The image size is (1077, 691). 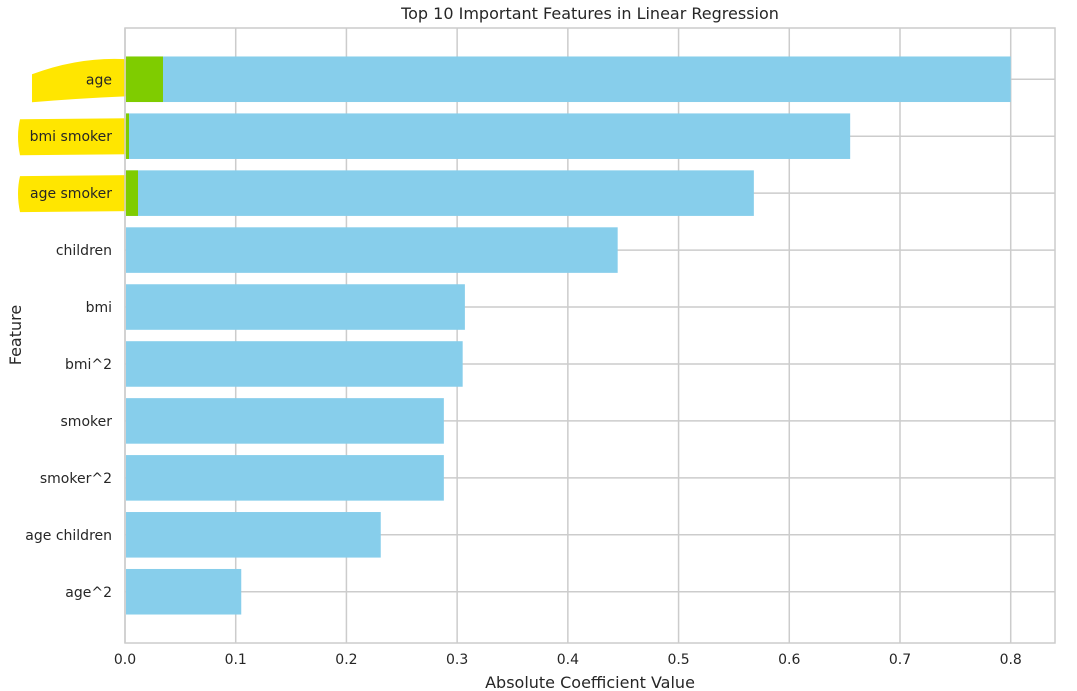 What do you see at coordinates (88, 593) in the screenshot?
I see `y-tick-label: age^2` at bounding box center [88, 593].